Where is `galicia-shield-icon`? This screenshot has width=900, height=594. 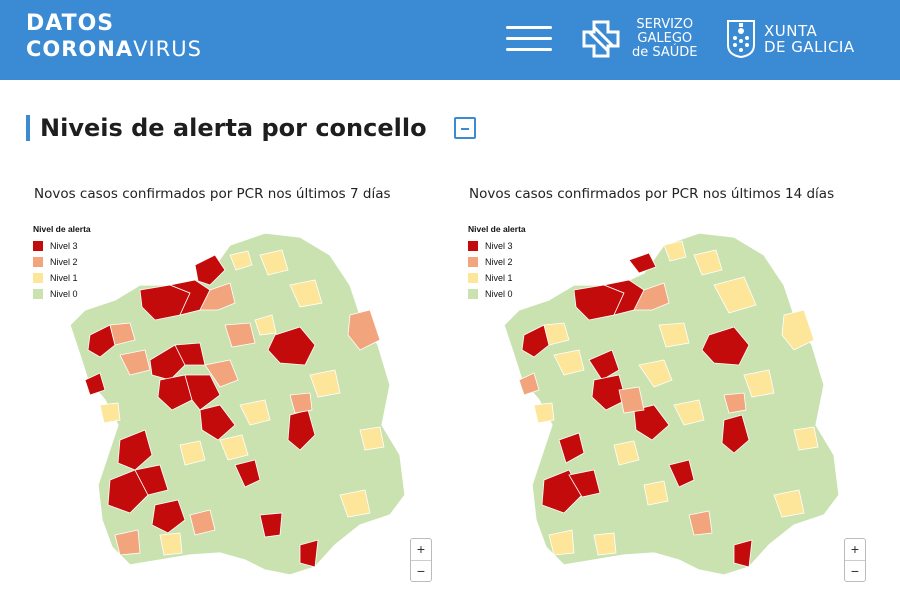 galicia-shield-icon is located at coordinates (741, 39).